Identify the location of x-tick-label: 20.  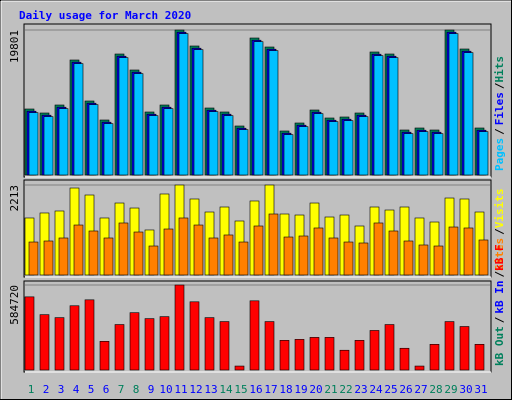
(315, 389).